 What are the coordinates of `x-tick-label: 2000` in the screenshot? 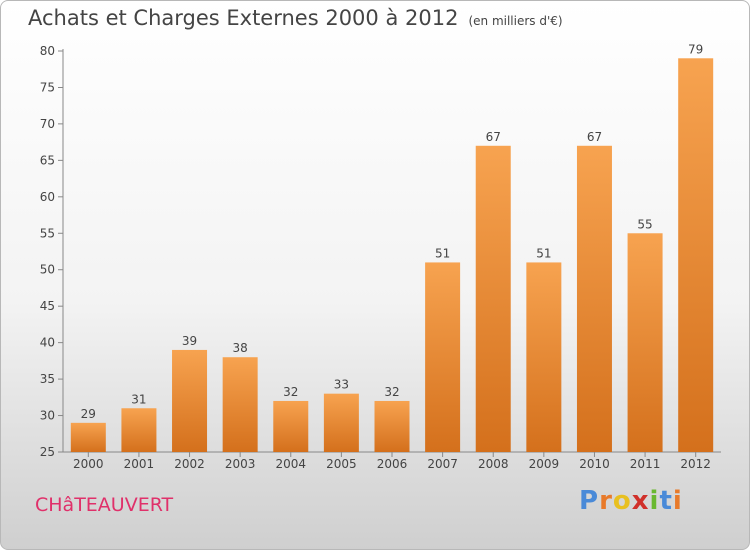 It's located at (88, 464).